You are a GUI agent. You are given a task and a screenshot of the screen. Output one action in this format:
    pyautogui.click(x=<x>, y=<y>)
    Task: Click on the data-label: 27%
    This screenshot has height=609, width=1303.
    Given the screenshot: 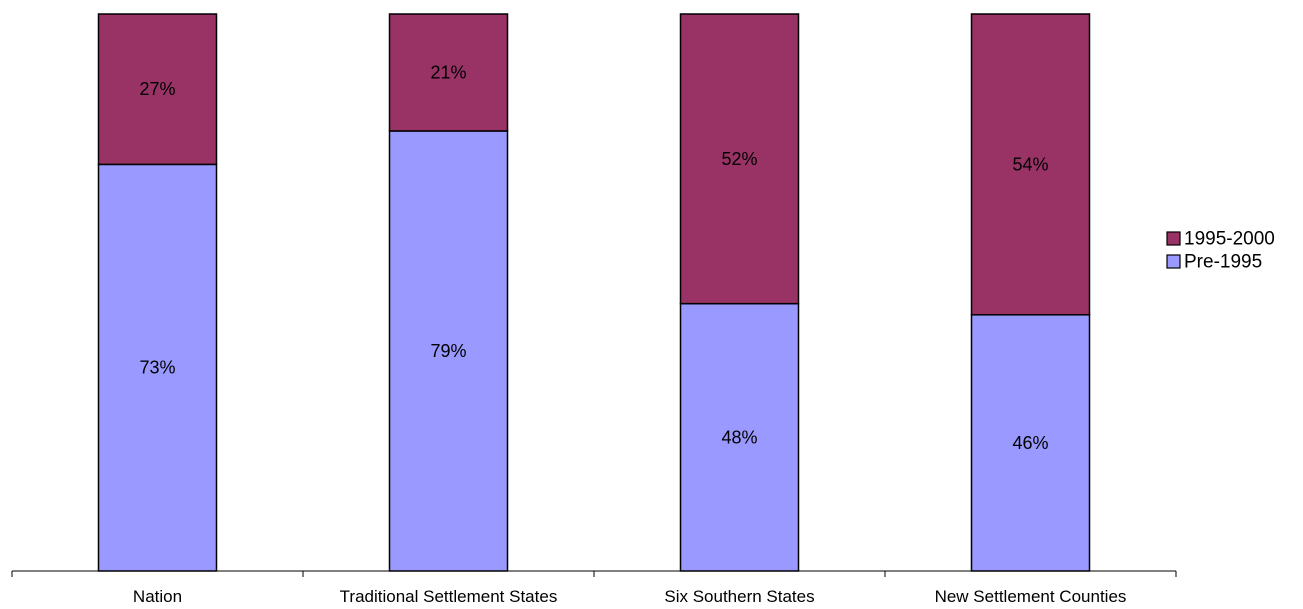 What is the action you would take?
    pyautogui.click(x=157, y=89)
    